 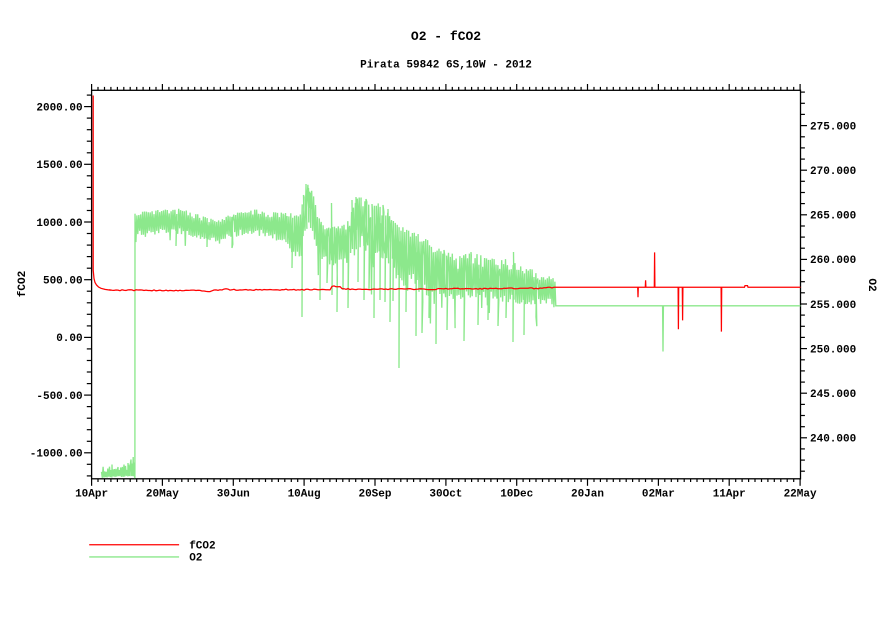 What do you see at coordinates (59, 166) in the screenshot?
I see `svg-text: 1500.00` at bounding box center [59, 166].